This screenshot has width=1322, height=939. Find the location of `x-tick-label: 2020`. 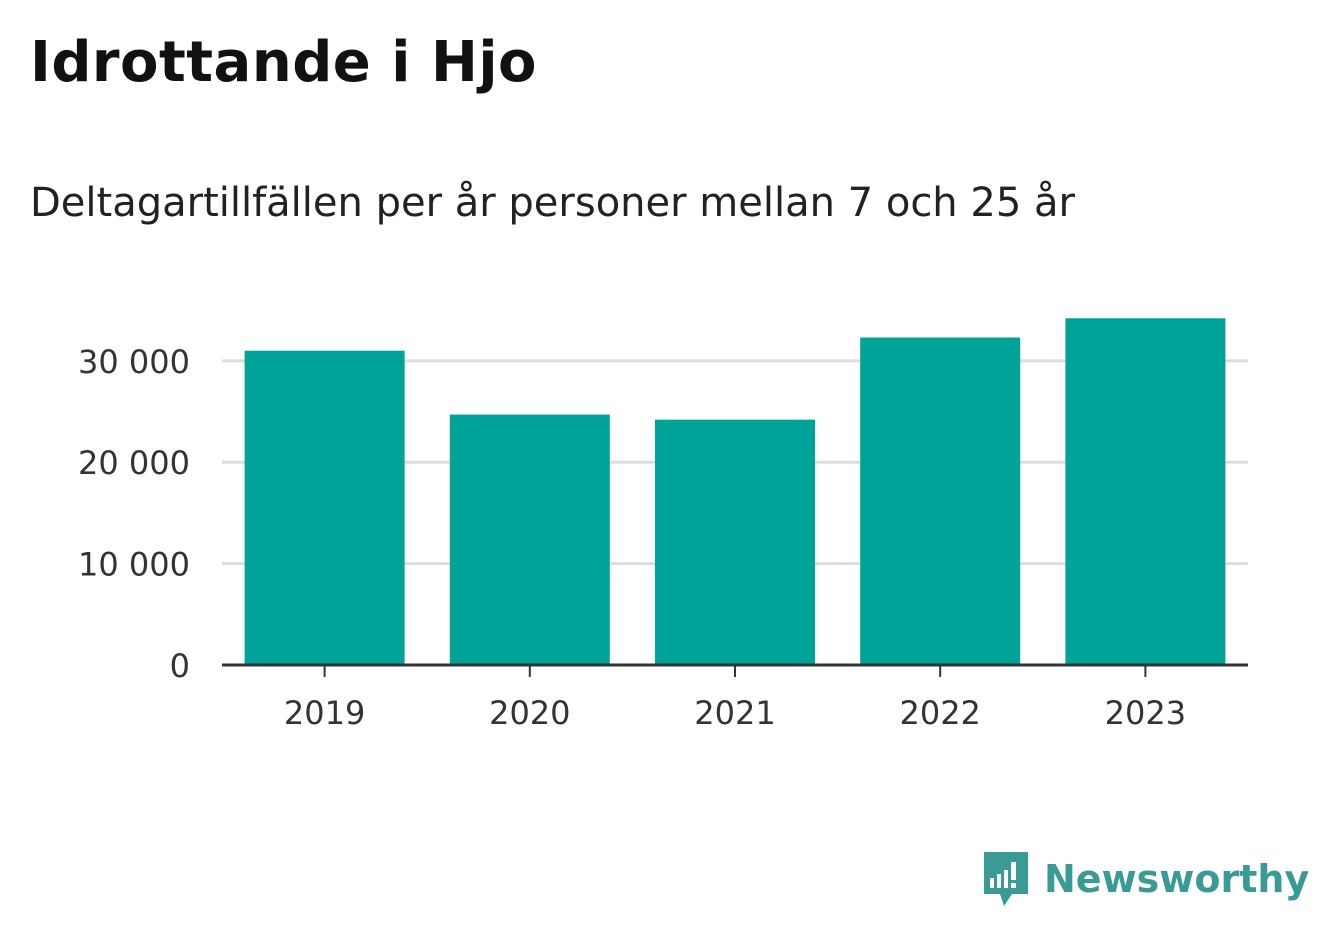

x-tick-label: 2020 is located at coordinates (529, 713).